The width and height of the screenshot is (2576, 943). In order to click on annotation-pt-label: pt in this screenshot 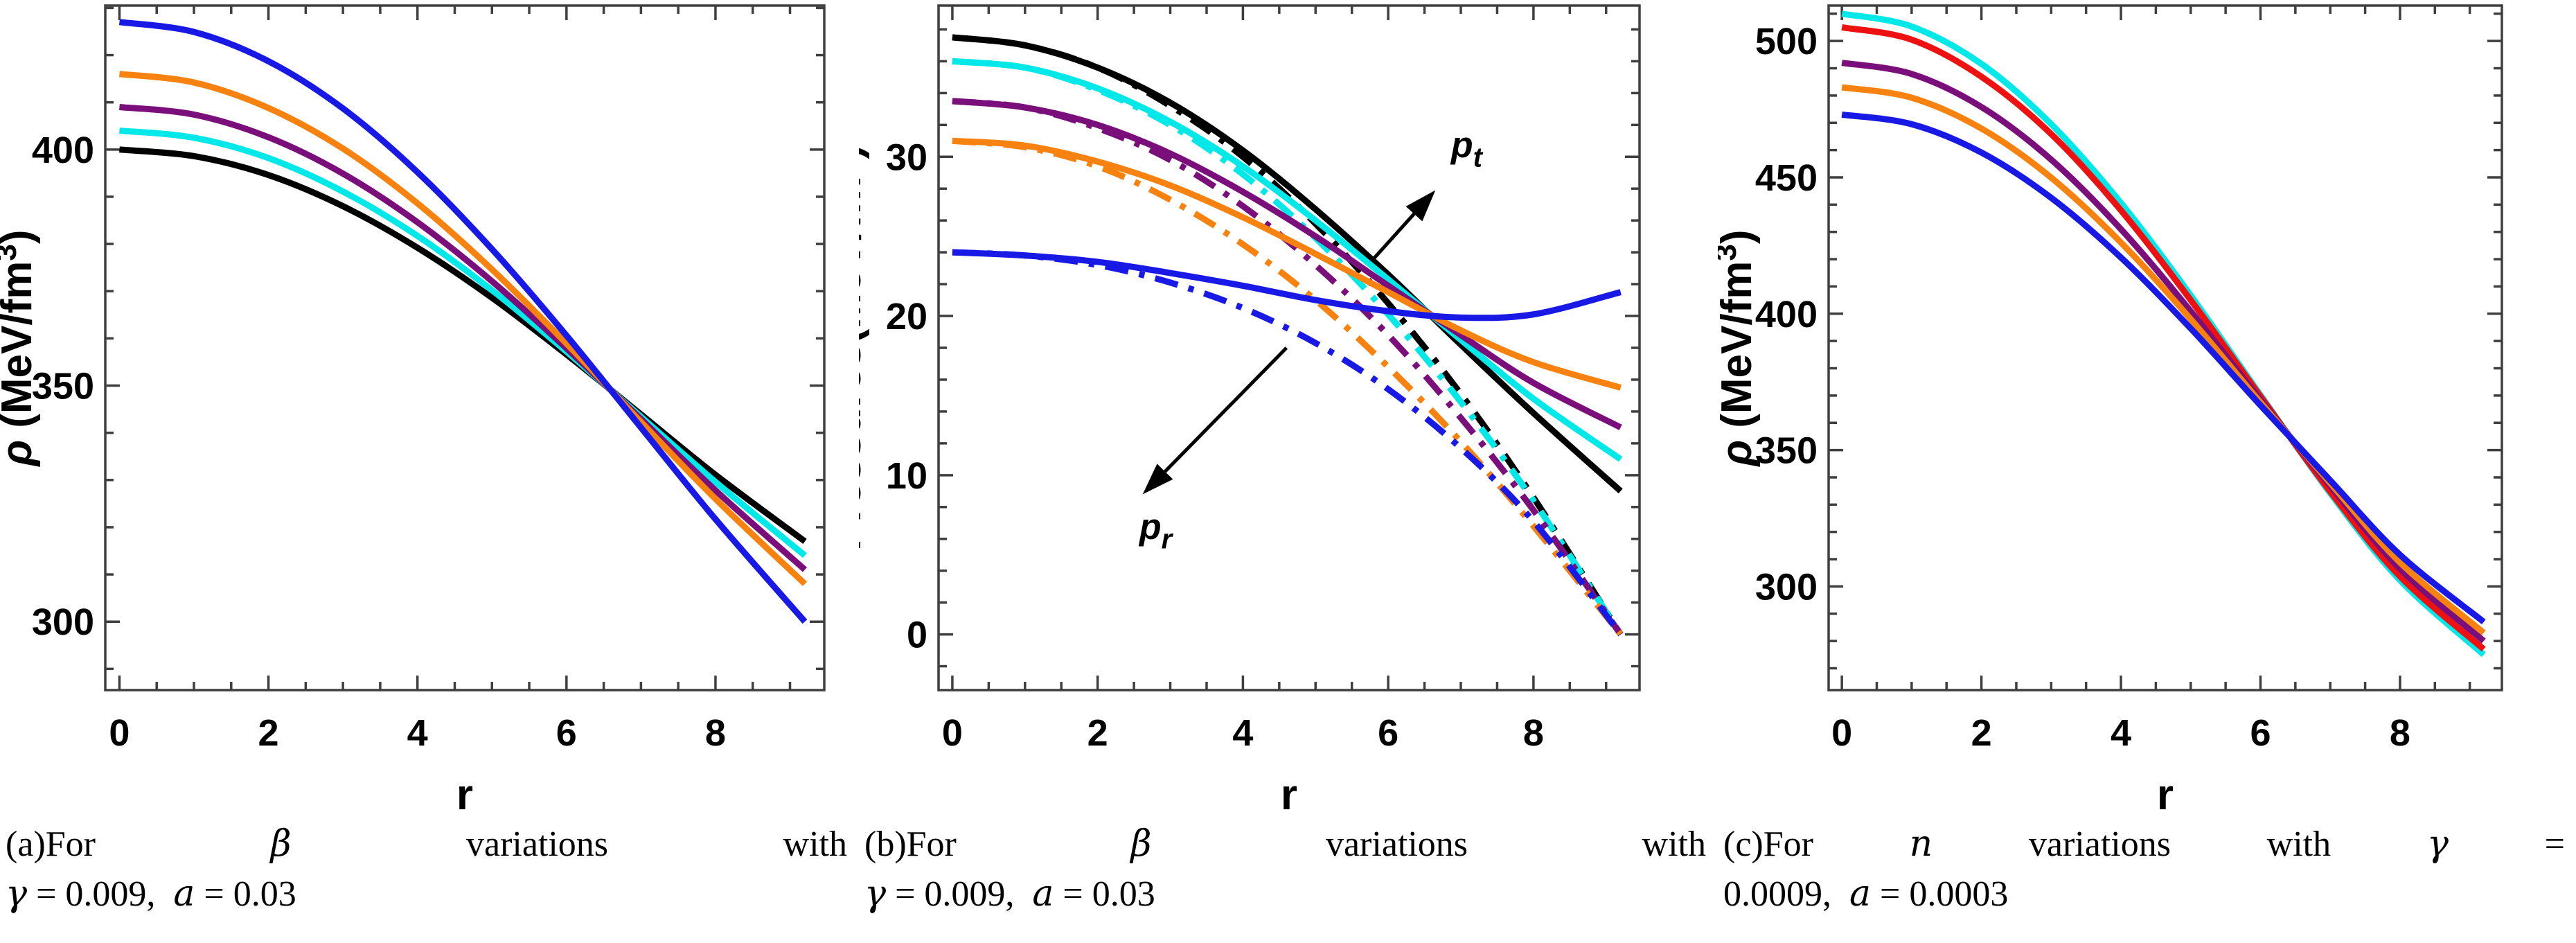, I will do `click(1467, 149)`.